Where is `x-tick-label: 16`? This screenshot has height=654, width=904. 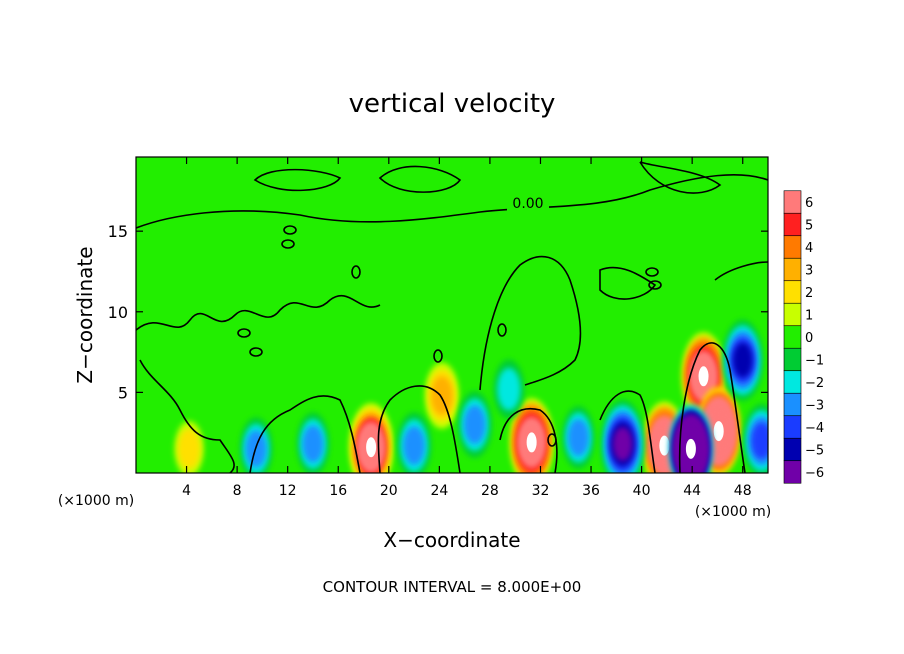 x-tick-label: 16 is located at coordinates (338, 491).